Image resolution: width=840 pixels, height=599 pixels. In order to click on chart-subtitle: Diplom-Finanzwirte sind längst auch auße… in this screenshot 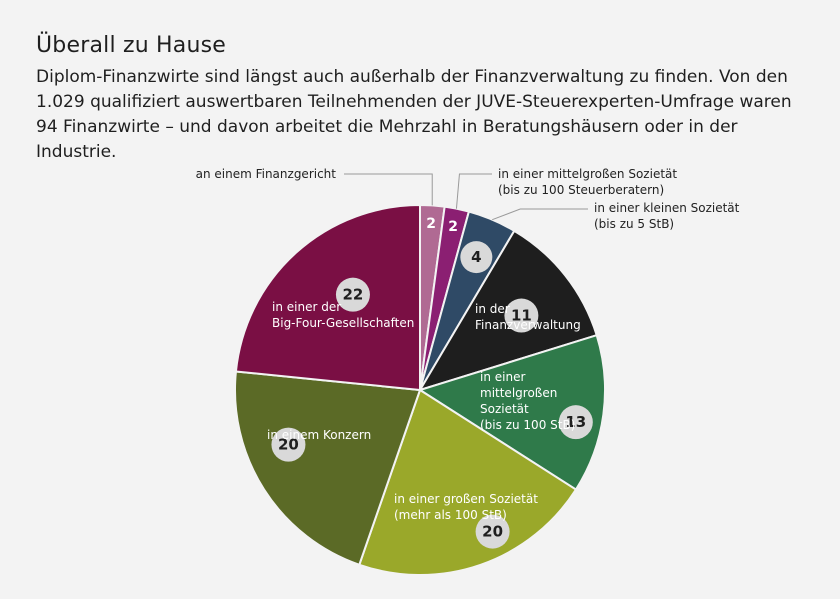, I will do `click(414, 114)`.